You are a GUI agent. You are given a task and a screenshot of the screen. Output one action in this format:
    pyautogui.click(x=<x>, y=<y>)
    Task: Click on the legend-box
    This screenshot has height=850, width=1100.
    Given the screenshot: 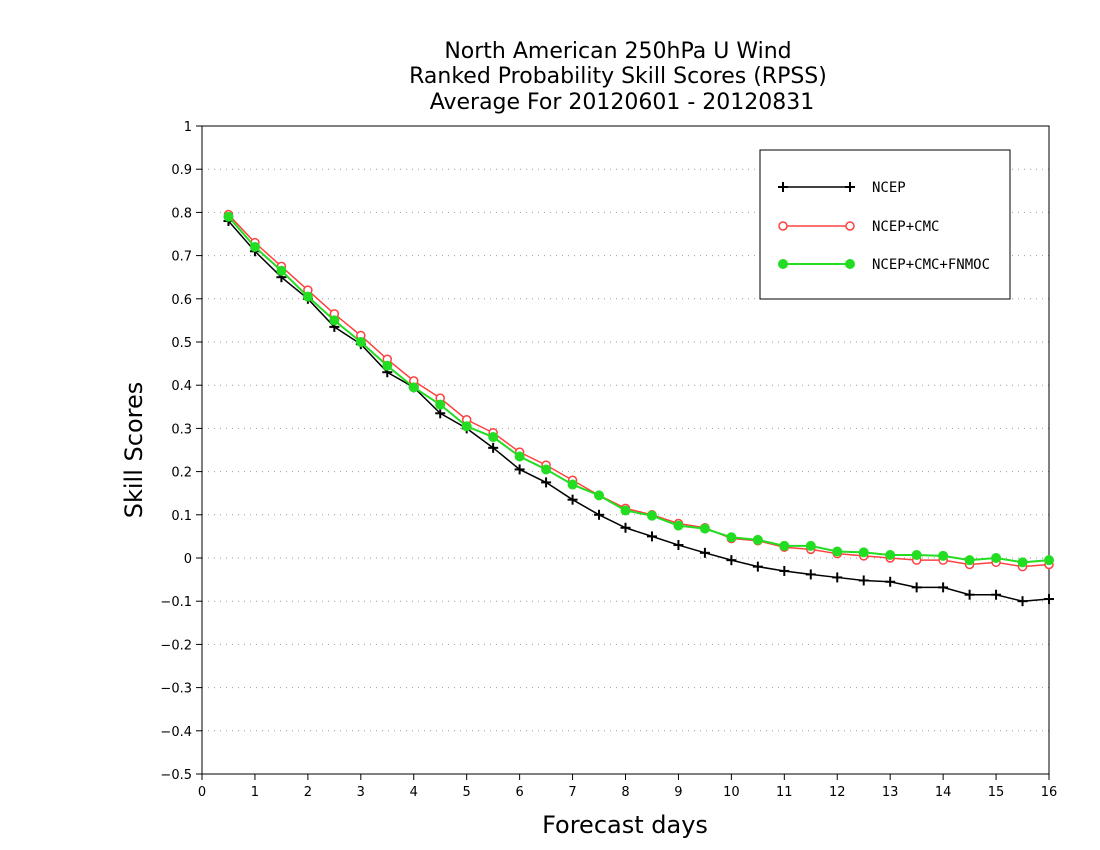 What is the action you would take?
    pyautogui.click(x=885, y=224)
    